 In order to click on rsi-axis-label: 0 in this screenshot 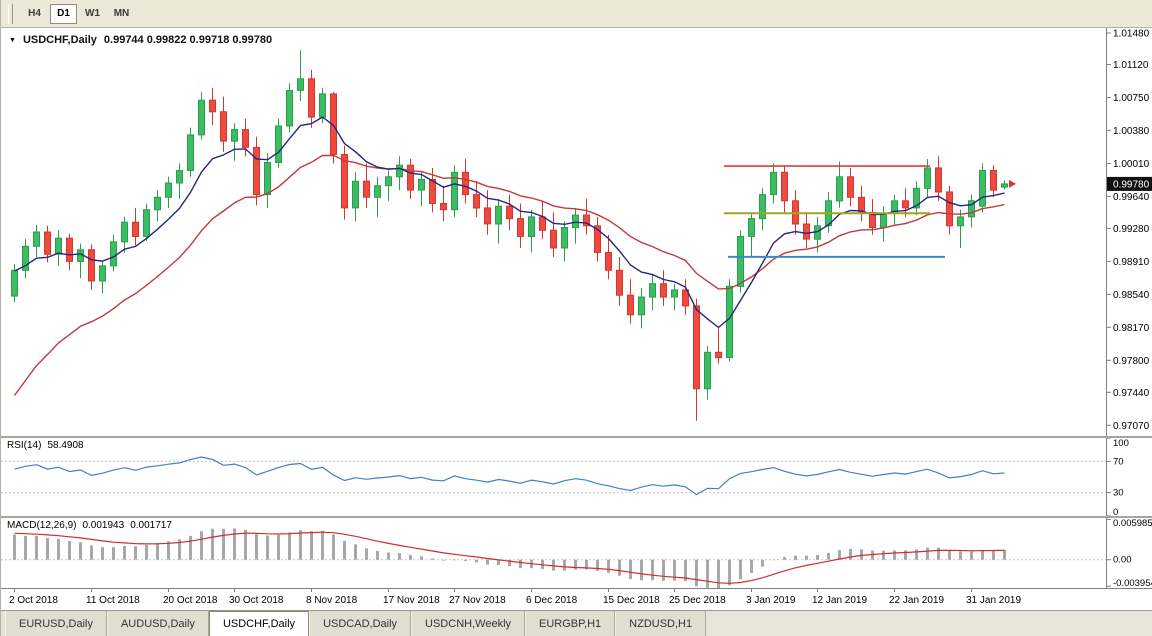, I will do `click(1115, 511)`.